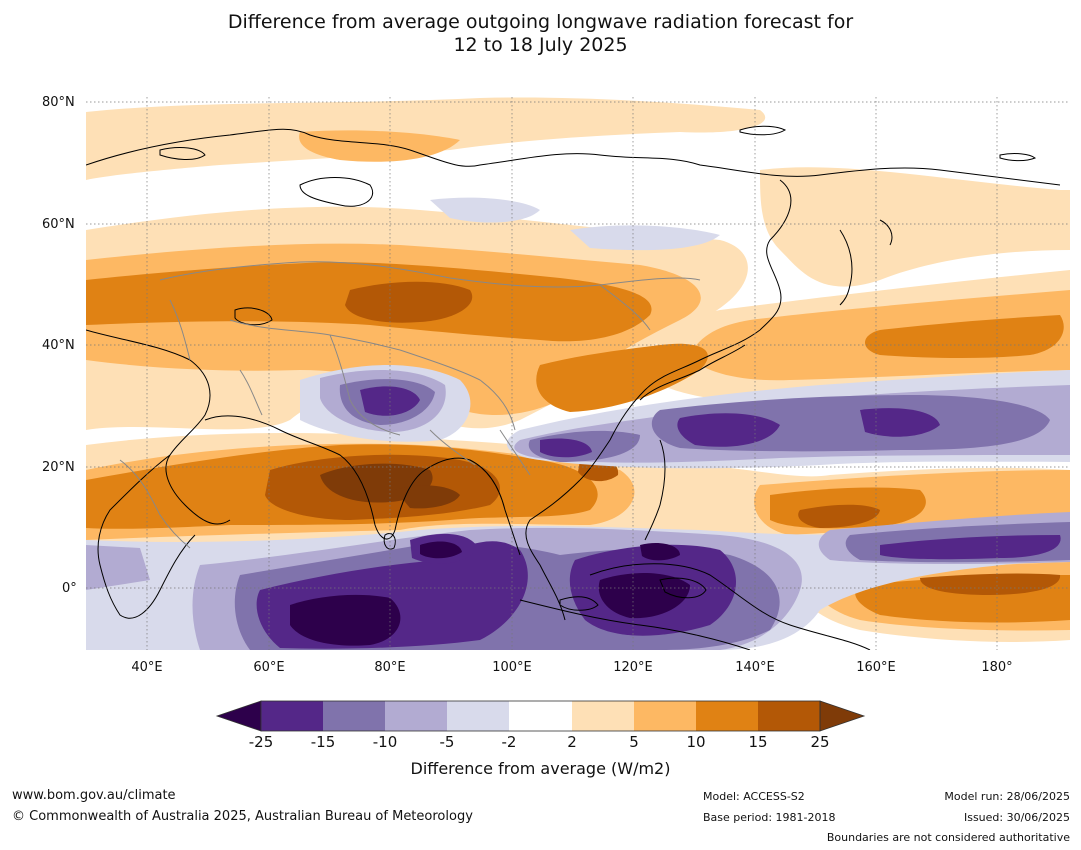 The width and height of the screenshot is (1081, 850). I want to click on anomaly-lt-minus25, so click(490, 593).